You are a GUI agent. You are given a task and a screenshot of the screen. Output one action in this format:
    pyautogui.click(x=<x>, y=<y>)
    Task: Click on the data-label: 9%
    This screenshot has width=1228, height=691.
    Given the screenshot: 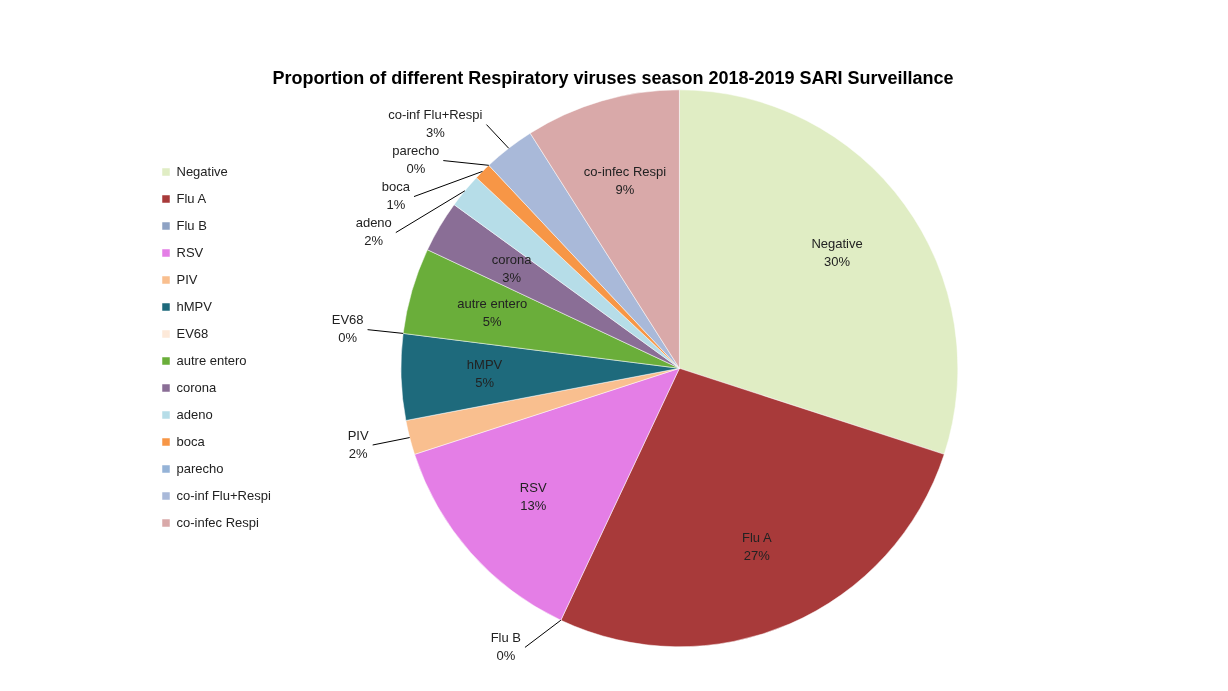 What is the action you would take?
    pyautogui.click(x=625, y=189)
    